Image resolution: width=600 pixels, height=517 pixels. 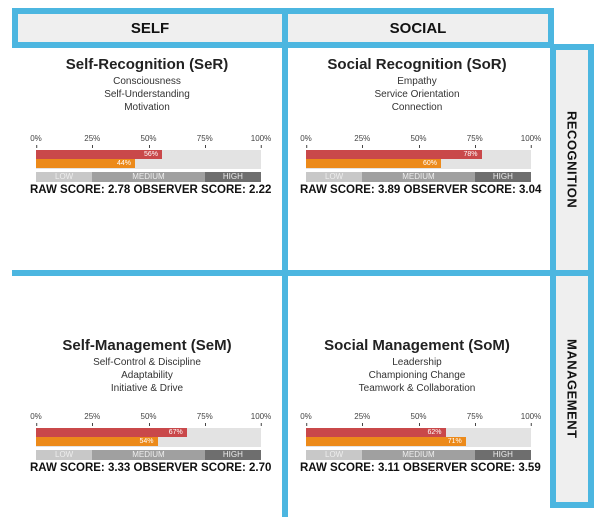 What do you see at coordinates (376, 432) in the screenshot?
I see `raw-score-bar: 62%` at bounding box center [376, 432].